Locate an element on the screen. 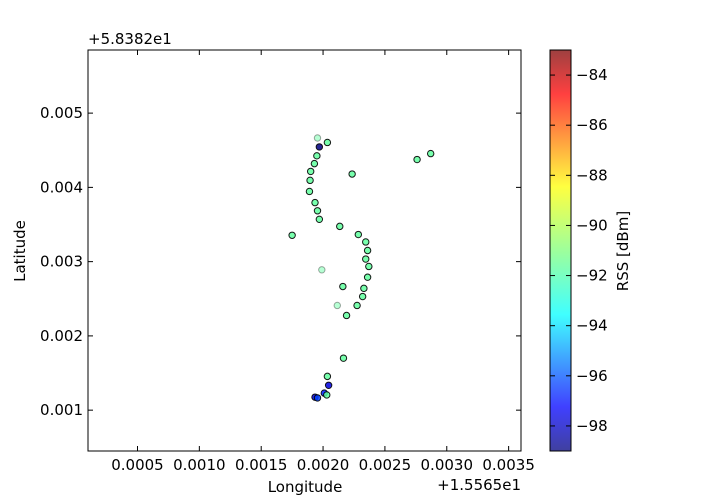  y-tick-label: 0.005 is located at coordinates (61, 113).